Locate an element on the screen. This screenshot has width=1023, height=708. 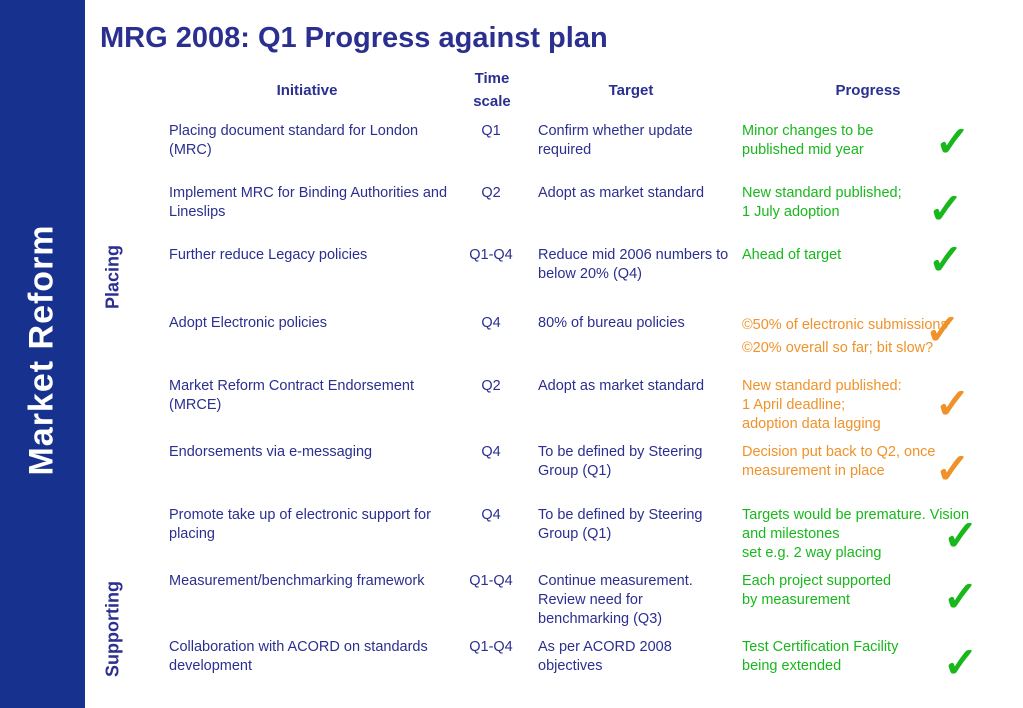
target-cell: As per ACORD 2008 objectives is located at coordinates (605, 656).